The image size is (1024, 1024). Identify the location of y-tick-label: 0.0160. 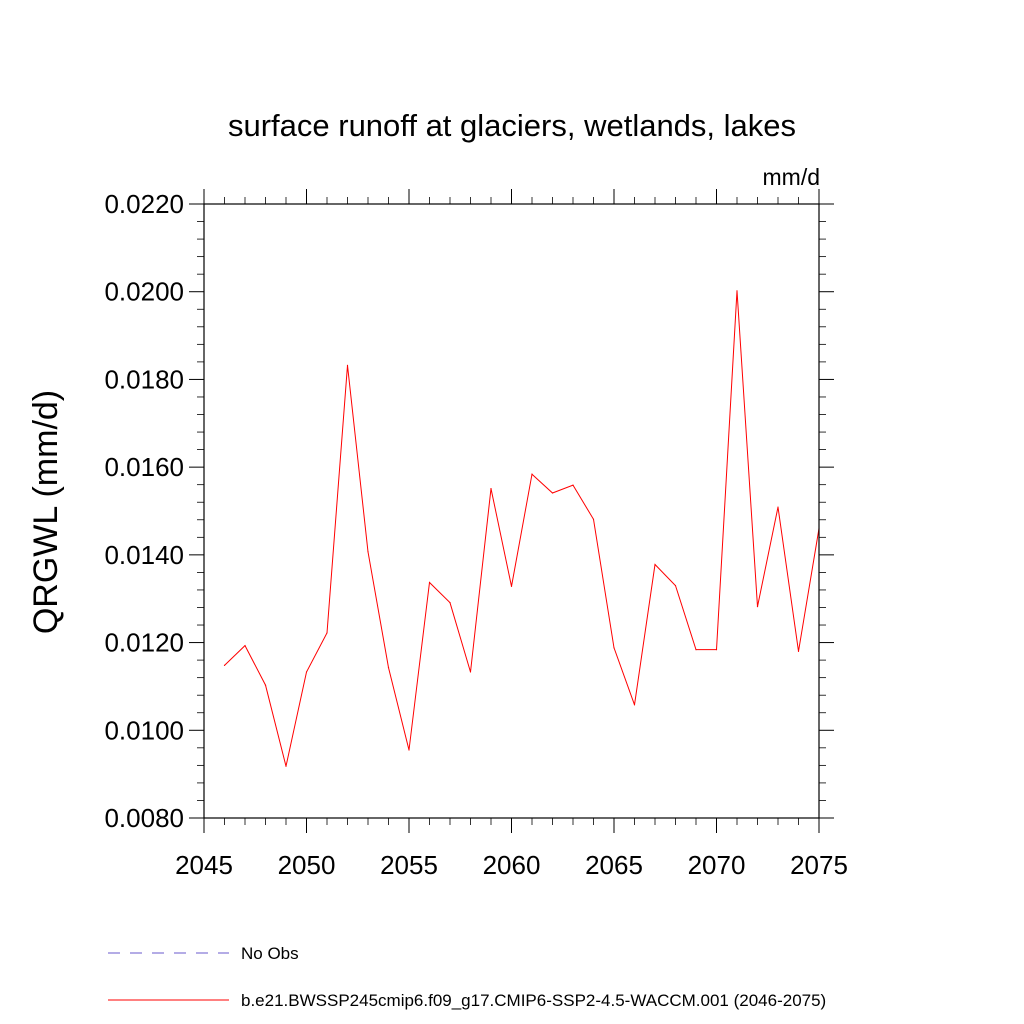
(144, 467).